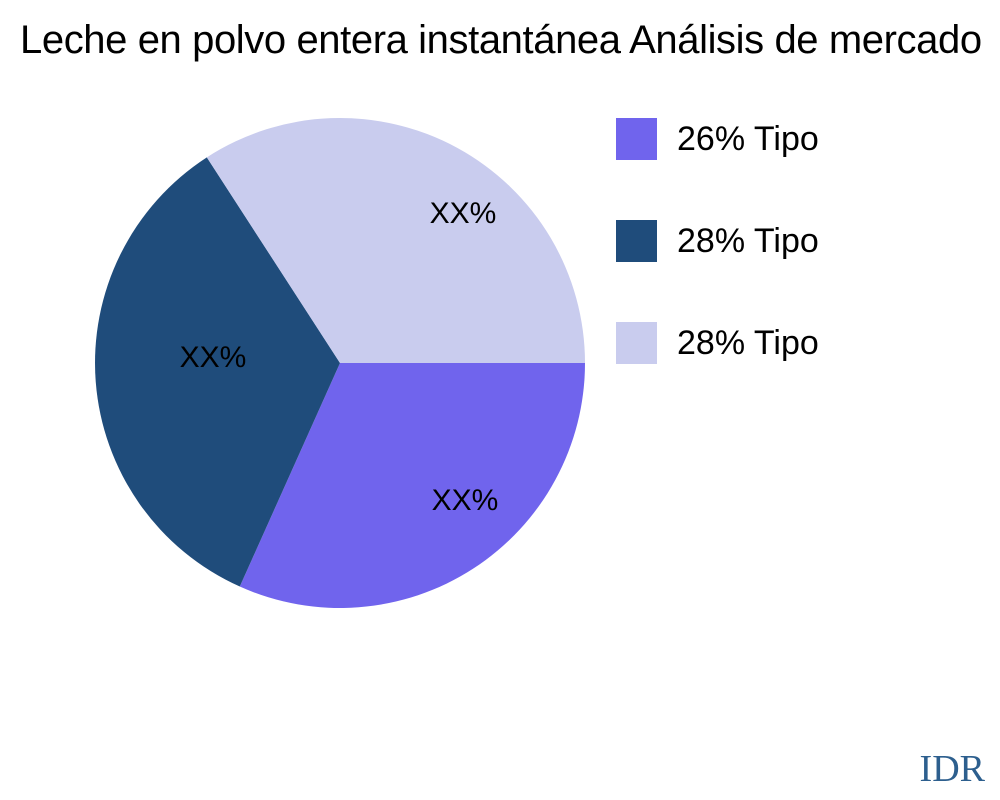 The height and width of the screenshot is (800, 1000). What do you see at coordinates (748, 138) in the screenshot?
I see `legend-label: 26% Tipo` at bounding box center [748, 138].